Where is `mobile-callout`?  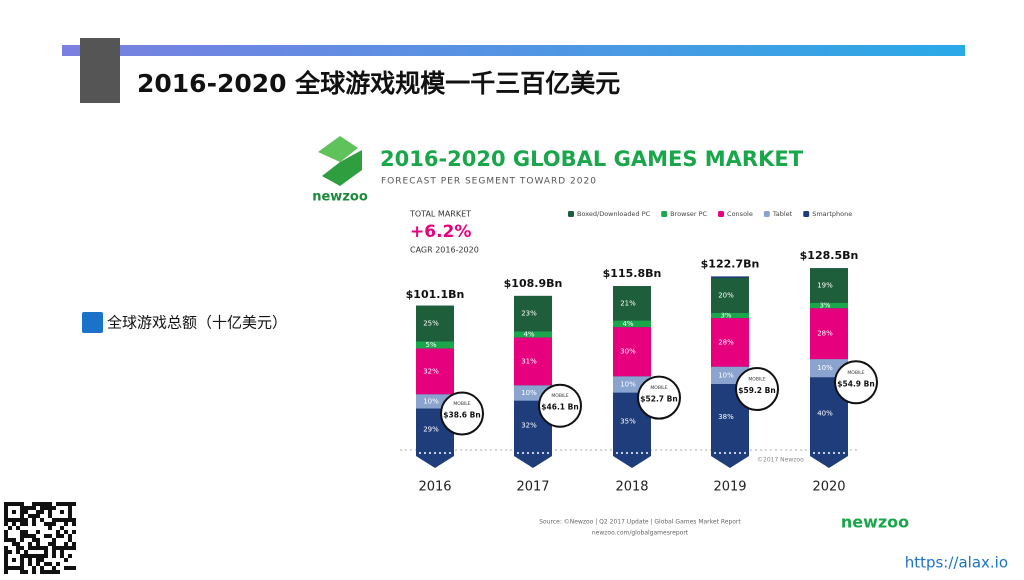 mobile-callout is located at coordinates (560, 405).